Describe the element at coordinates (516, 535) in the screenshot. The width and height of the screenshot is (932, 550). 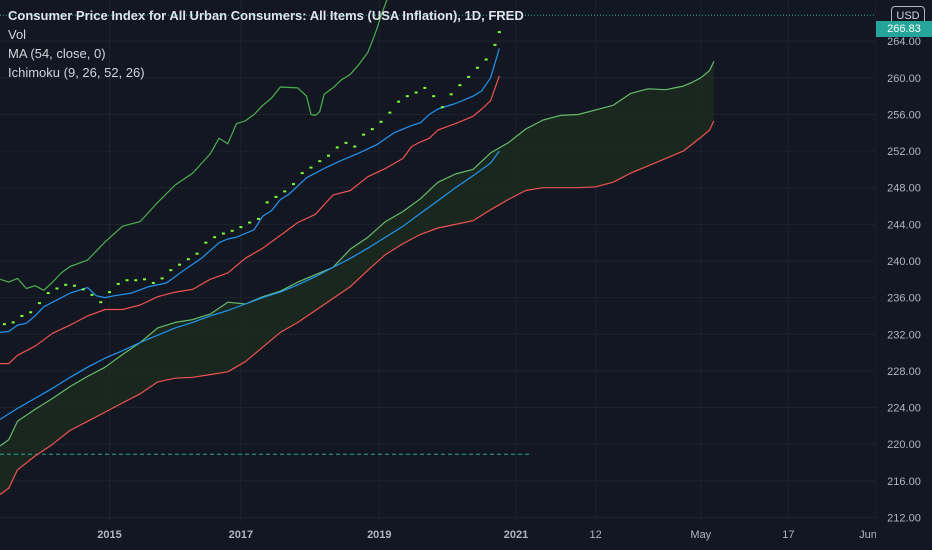
I see `x-tick-label: 2021` at that location.